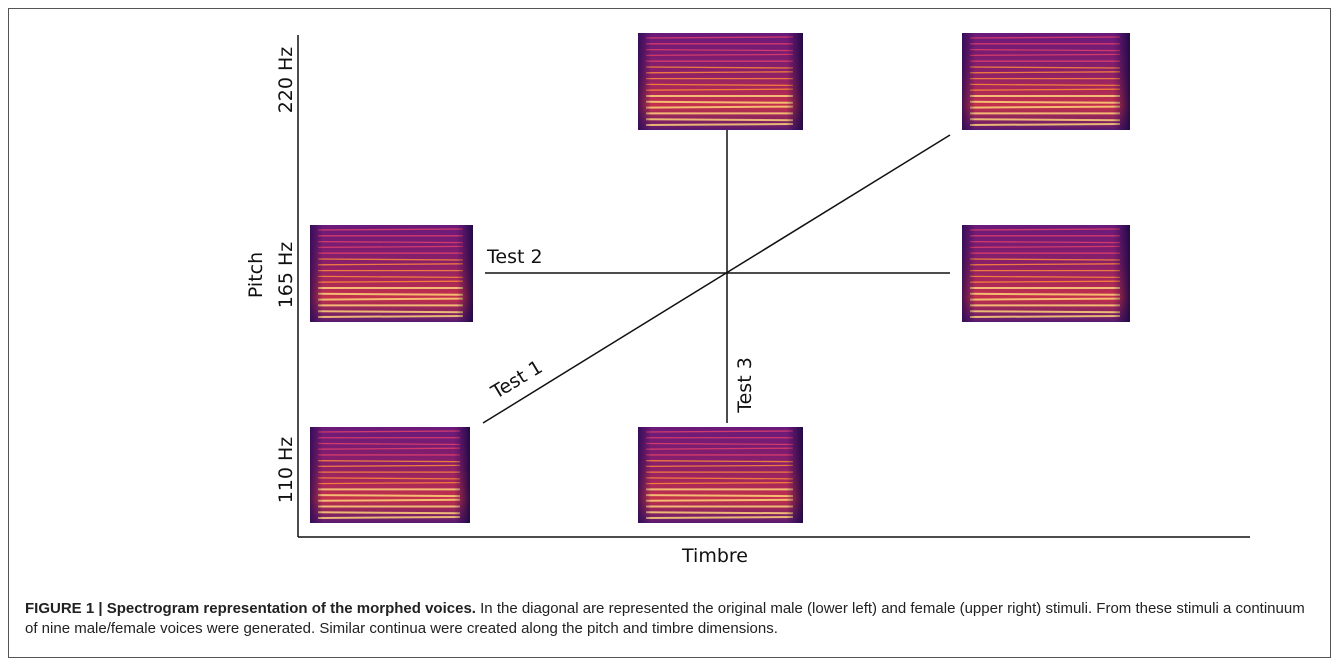 Image resolution: width=1341 pixels, height=668 pixels. Describe the element at coordinates (714, 556) in the screenshot. I see `x-axis-label: Timbre` at that location.